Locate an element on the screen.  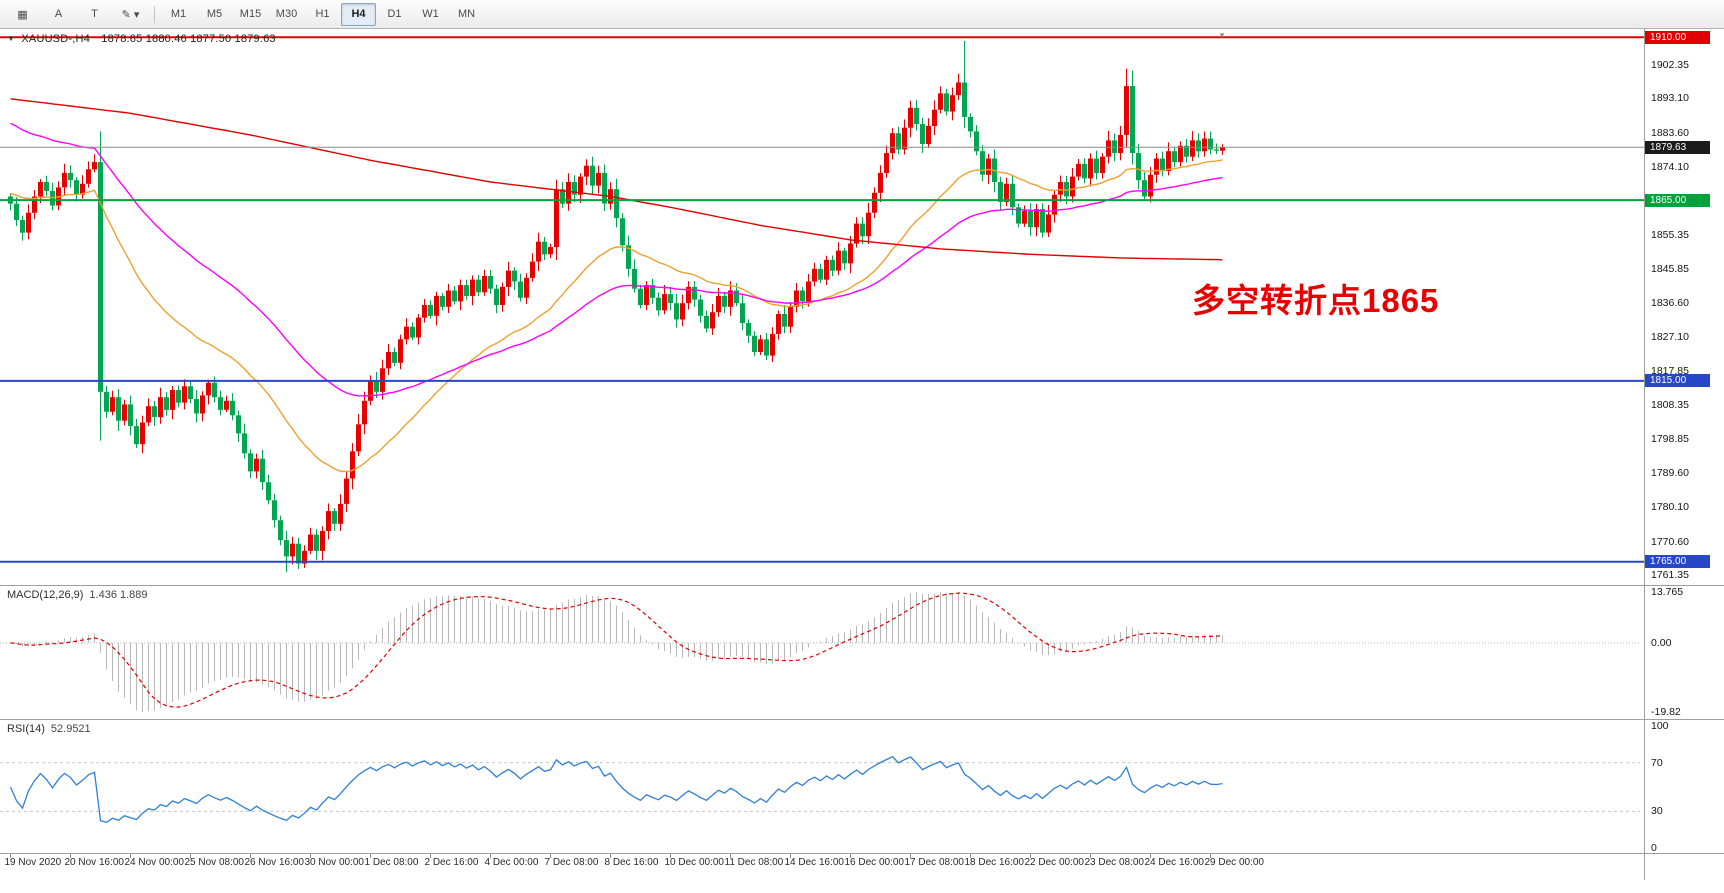
timeframe-button-m30: M30 is located at coordinates (286, 14).